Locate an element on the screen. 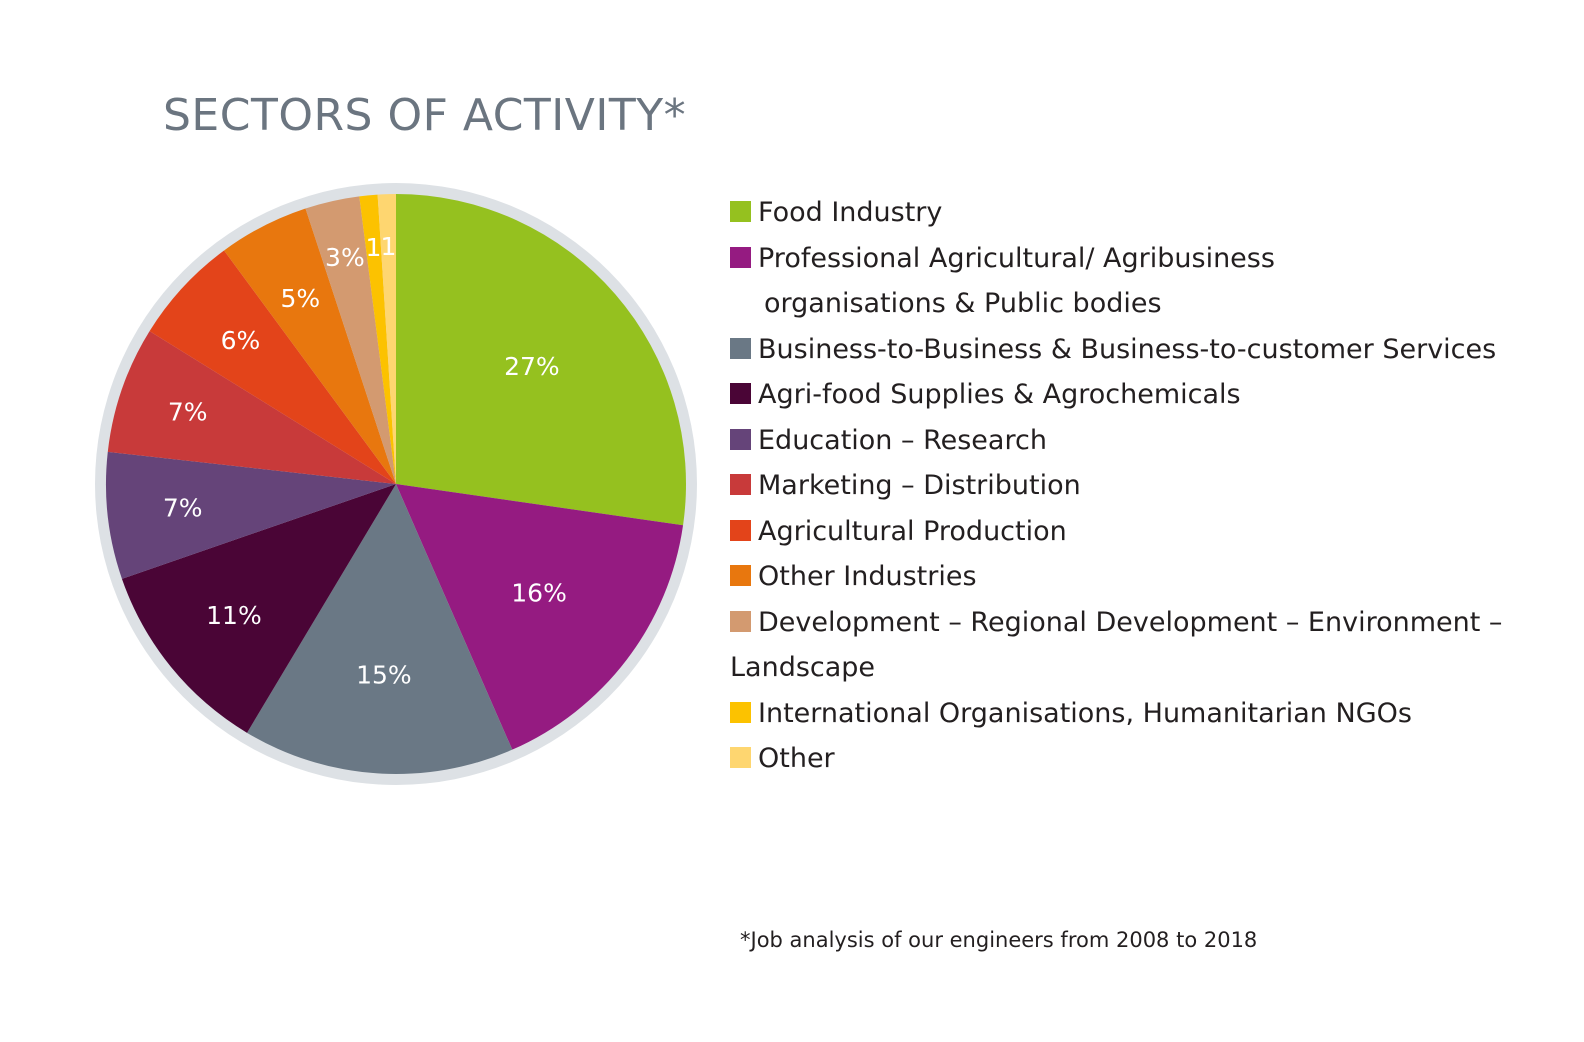 This screenshot has height=1042, width=1584. legend-label: Food Industry is located at coordinates (850, 212).